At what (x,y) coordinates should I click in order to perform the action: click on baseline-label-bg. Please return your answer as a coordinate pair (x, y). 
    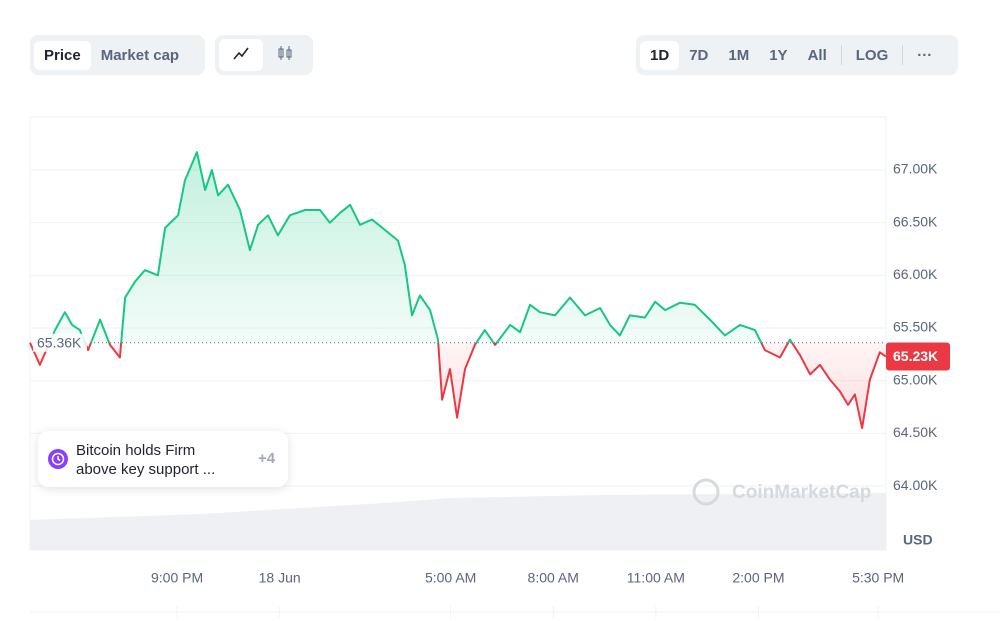
    Looking at the image, I should click on (60, 342).